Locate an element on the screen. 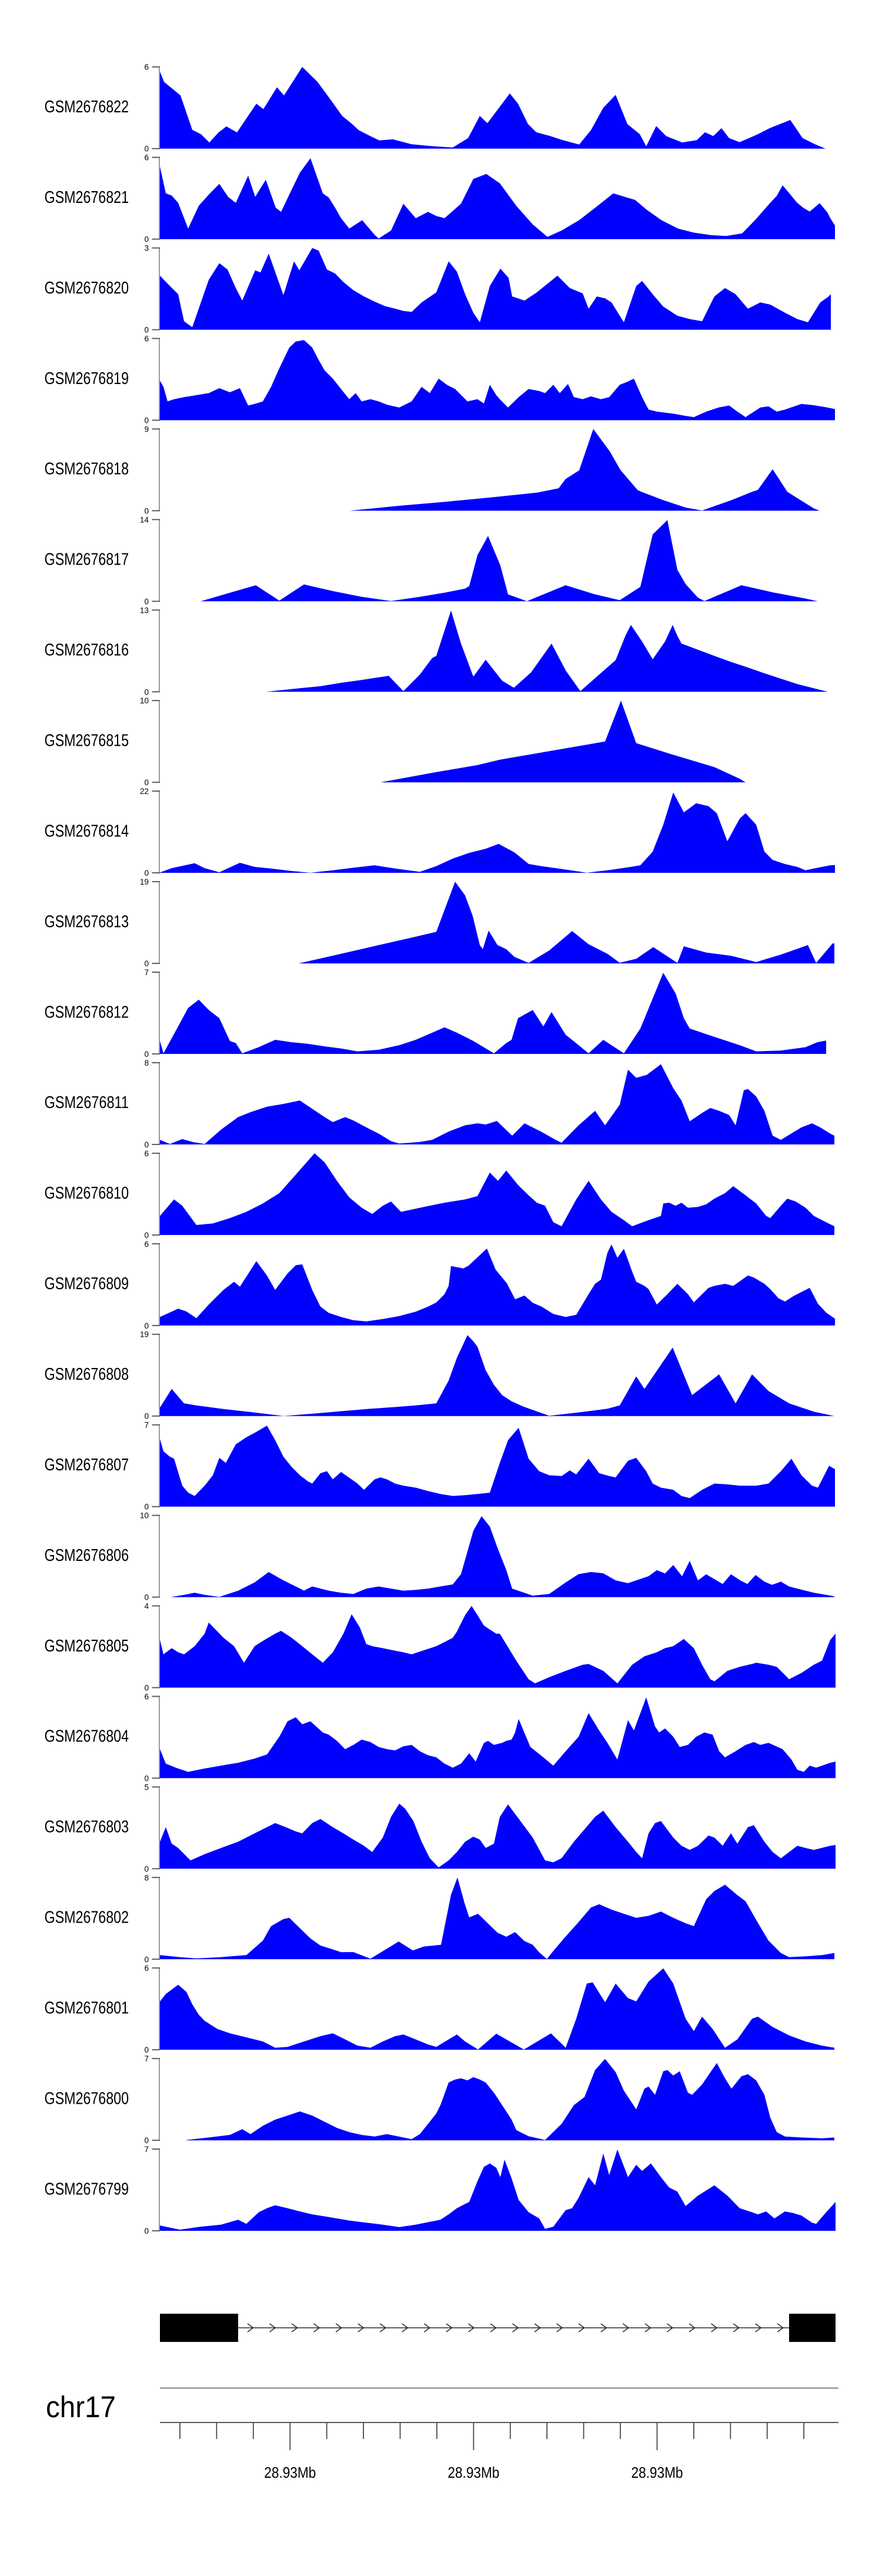 The height and width of the screenshot is (2576, 882). svg-text: GSM2676812 is located at coordinates (87, 1012).